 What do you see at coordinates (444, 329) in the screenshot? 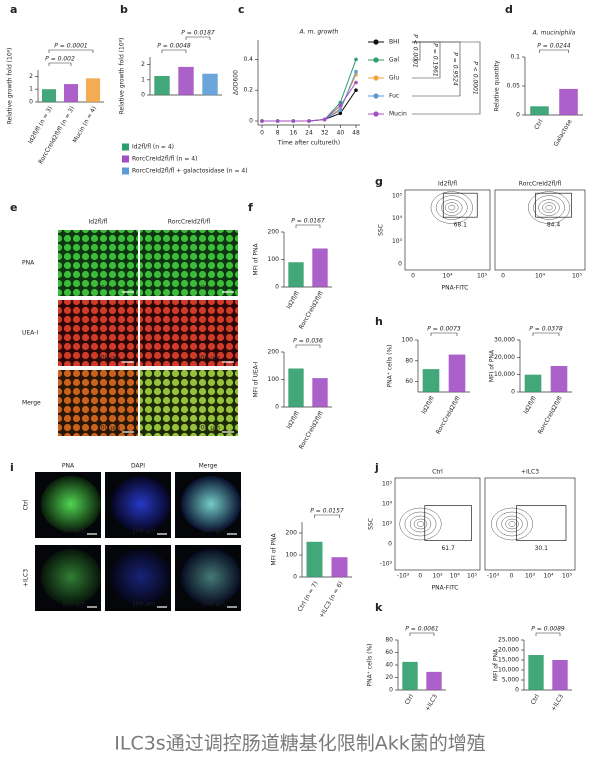
I see `p-value: P = 0.0073` at bounding box center [444, 329].